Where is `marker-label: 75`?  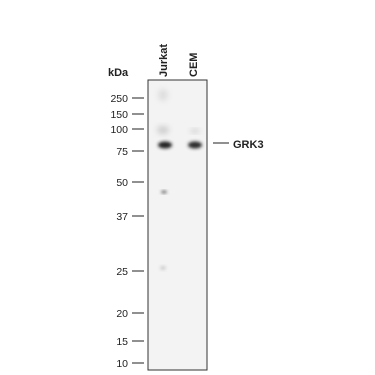 marker-label: 75 is located at coordinates (122, 152).